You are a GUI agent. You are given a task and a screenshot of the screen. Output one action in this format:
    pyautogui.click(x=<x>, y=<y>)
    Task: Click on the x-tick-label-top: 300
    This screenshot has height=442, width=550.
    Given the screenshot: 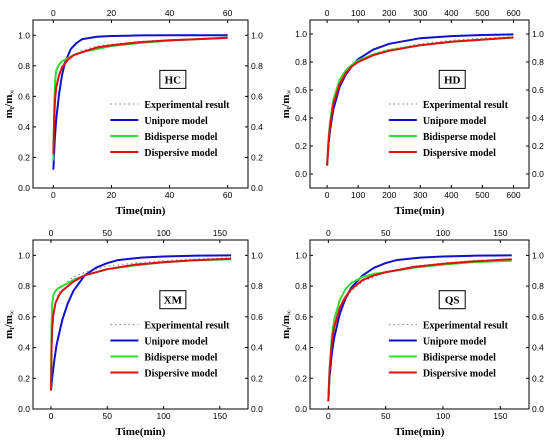 What is the action you would take?
    pyautogui.click(x=420, y=13)
    